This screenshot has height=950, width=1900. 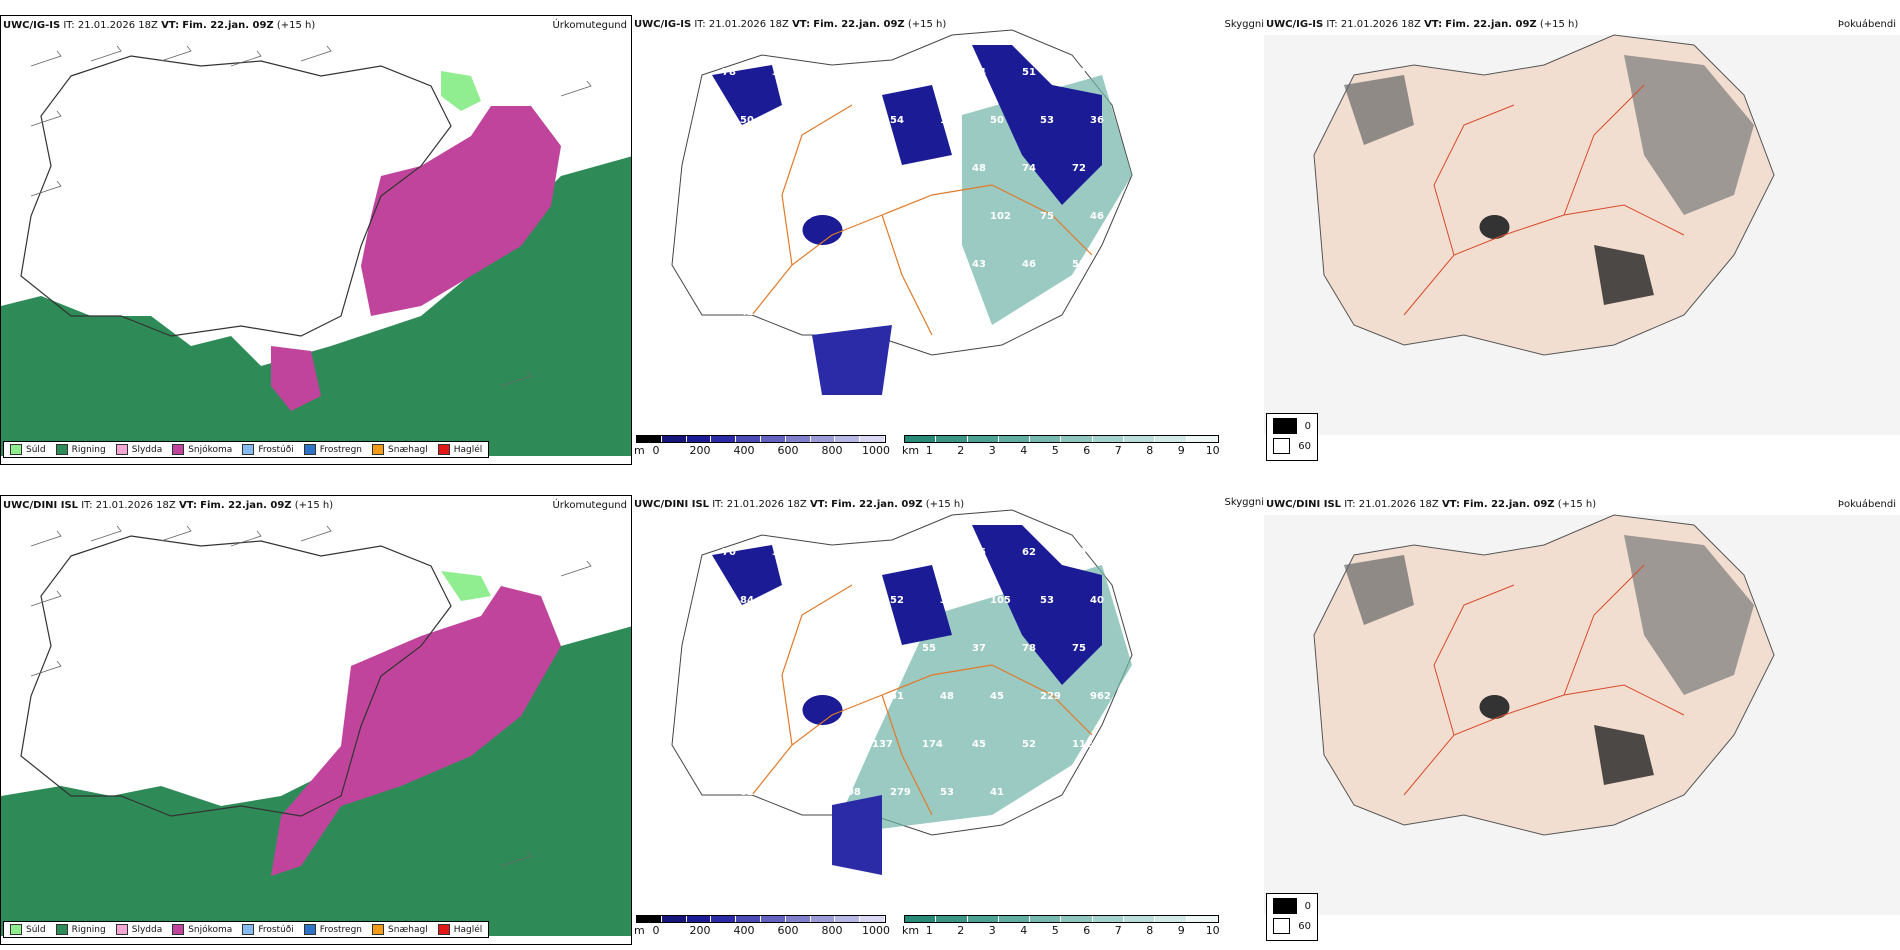 What do you see at coordinates (80, 929) in the screenshot?
I see `legend-item: Rigning` at bounding box center [80, 929].